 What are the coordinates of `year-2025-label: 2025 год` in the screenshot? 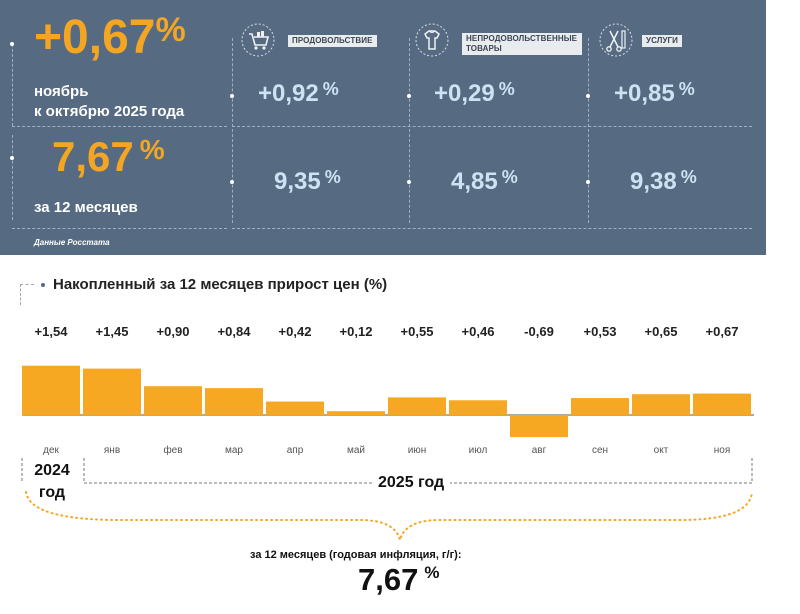 It's located at (411, 483).